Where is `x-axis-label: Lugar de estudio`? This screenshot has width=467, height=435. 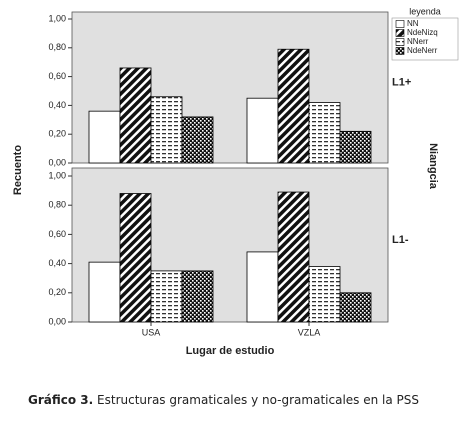
x-axis-label: Lugar de estudio is located at coordinates (230, 351).